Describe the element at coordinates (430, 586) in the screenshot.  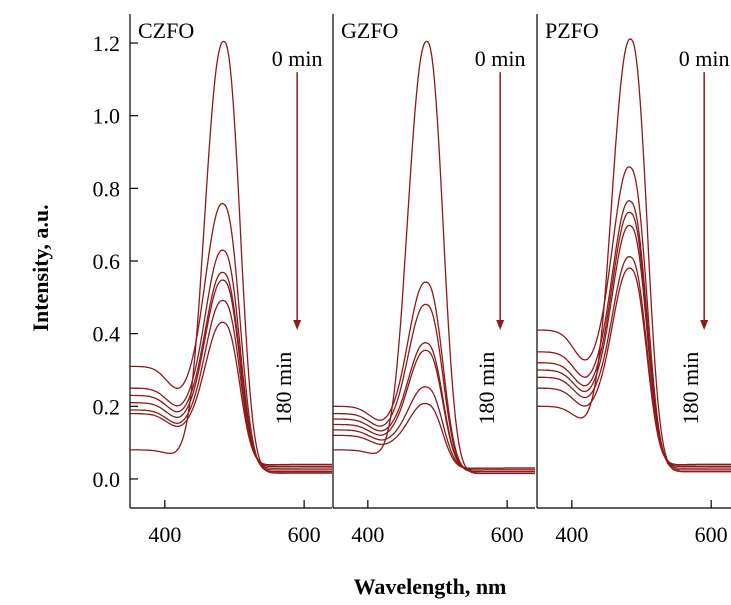
I see `x-axis-title: Wavelength, nm` at that location.